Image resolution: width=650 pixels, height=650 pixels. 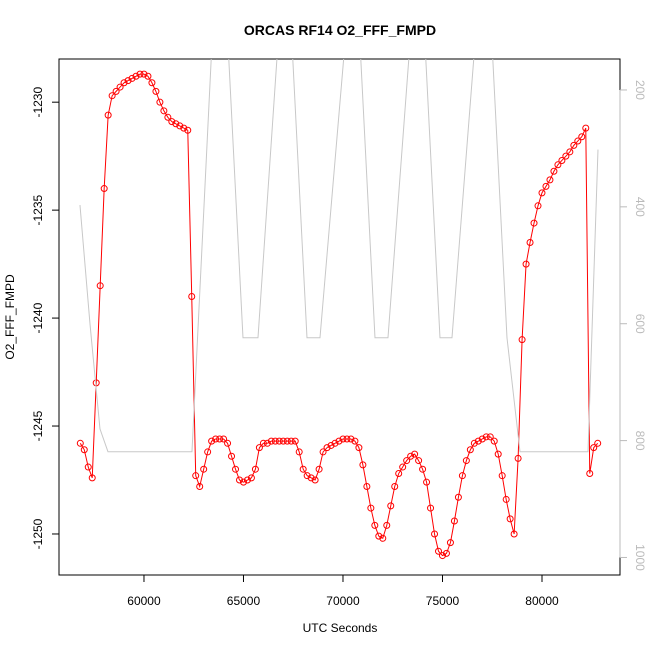 I want to click on chart-title: ORCAS RF14 O2_FFF_FMPD, so click(x=340, y=30).